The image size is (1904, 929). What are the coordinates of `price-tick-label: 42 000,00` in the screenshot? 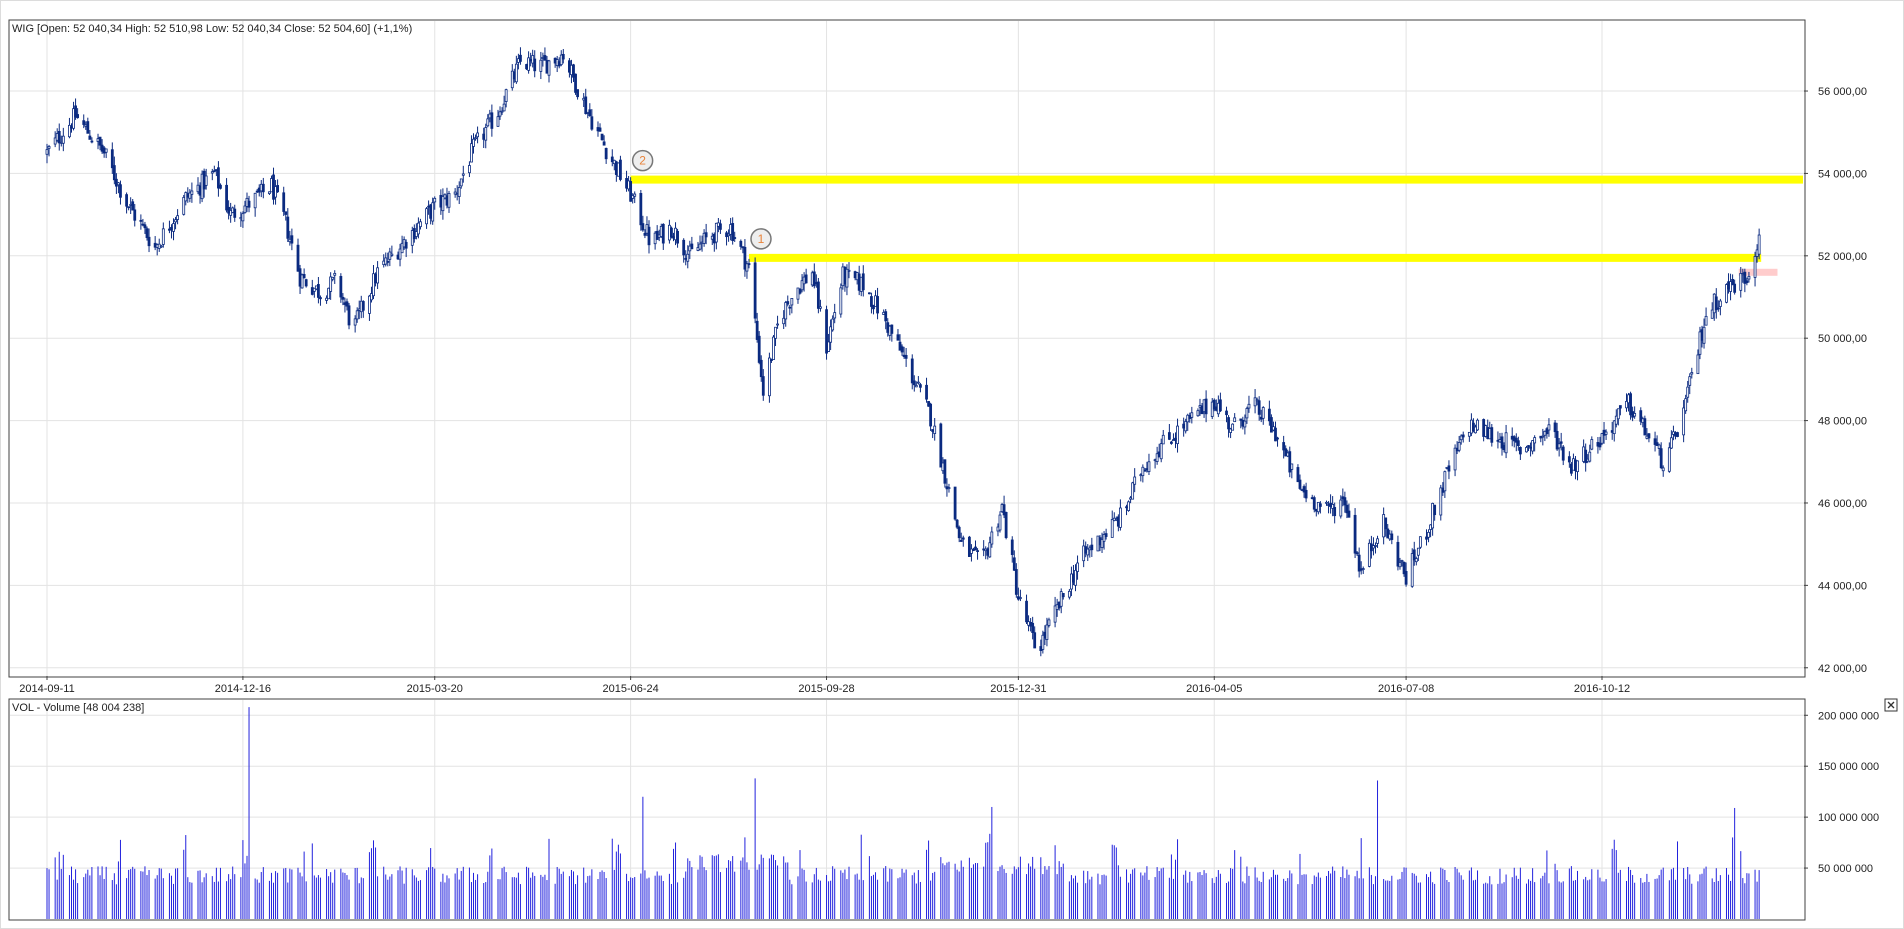 It's located at (1842, 669).